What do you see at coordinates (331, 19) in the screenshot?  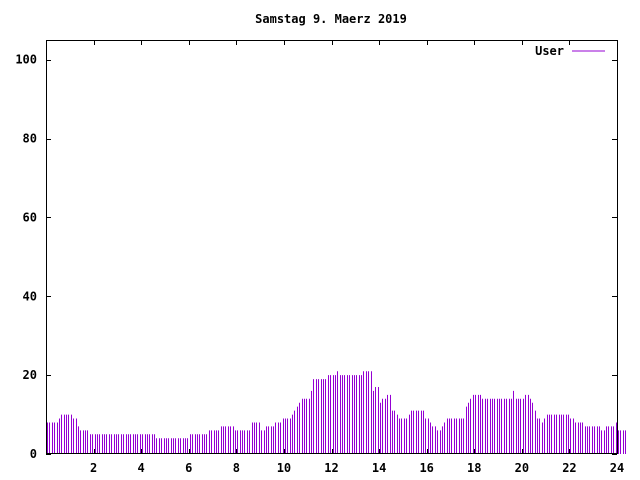 I see `chart-title: Samstag 9. Maerz 2019` at bounding box center [331, 19].